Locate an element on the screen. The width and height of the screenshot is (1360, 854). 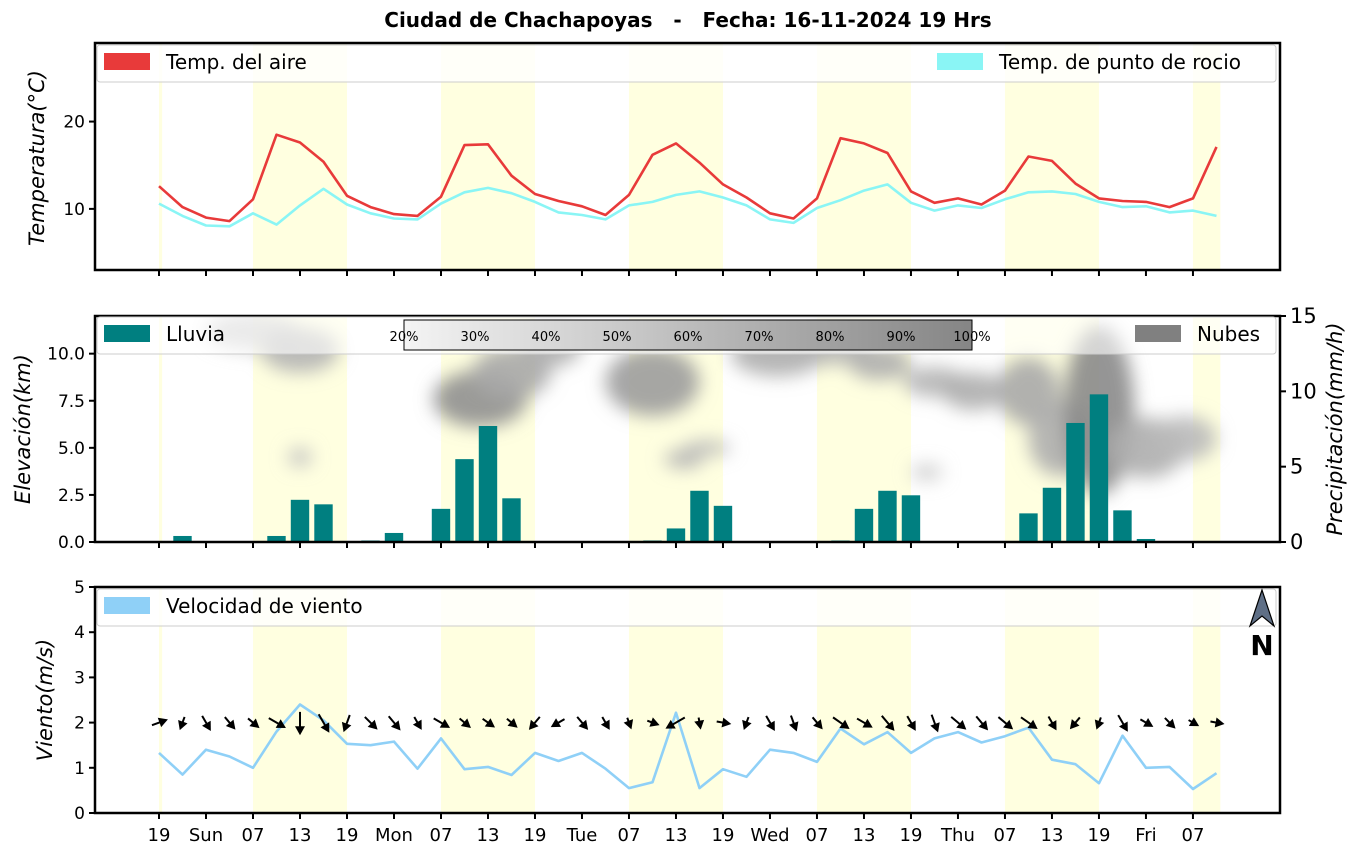
y-tick-label-right: 15 is located at coordinates (1303, 316).